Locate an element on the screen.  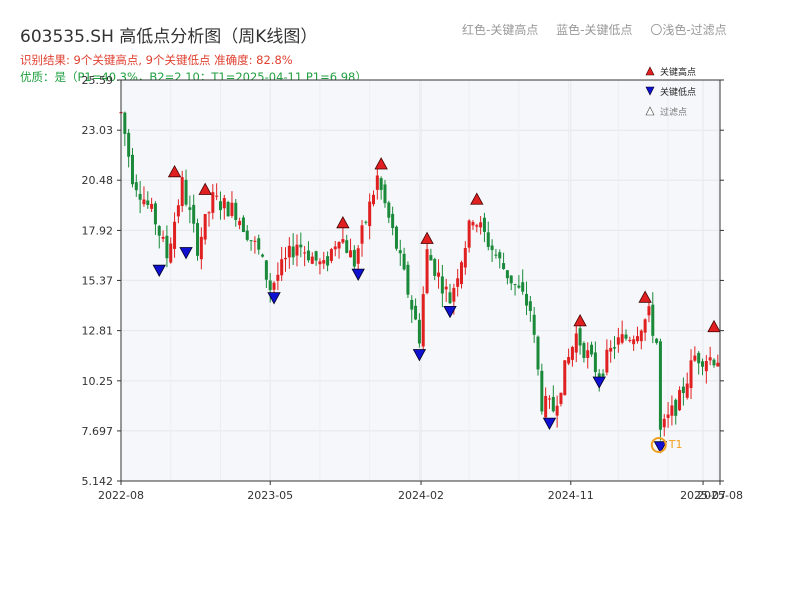
legend-low-label: 关键低点 is located at coordinates (678, 92).